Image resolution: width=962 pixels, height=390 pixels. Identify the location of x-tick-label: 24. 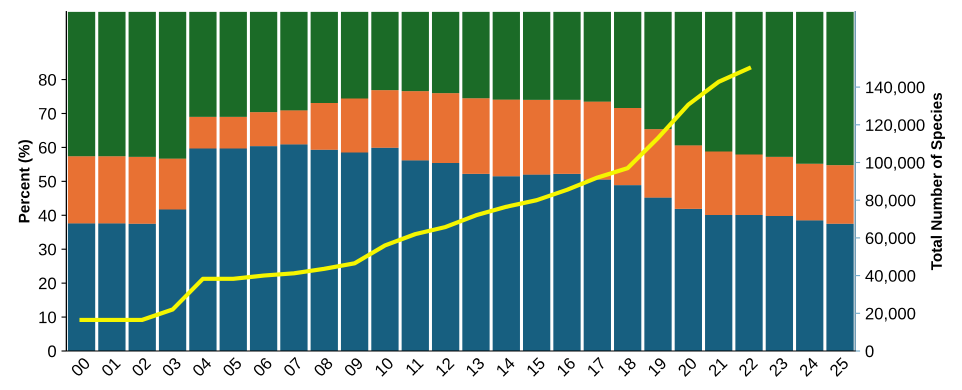
(808, 366).